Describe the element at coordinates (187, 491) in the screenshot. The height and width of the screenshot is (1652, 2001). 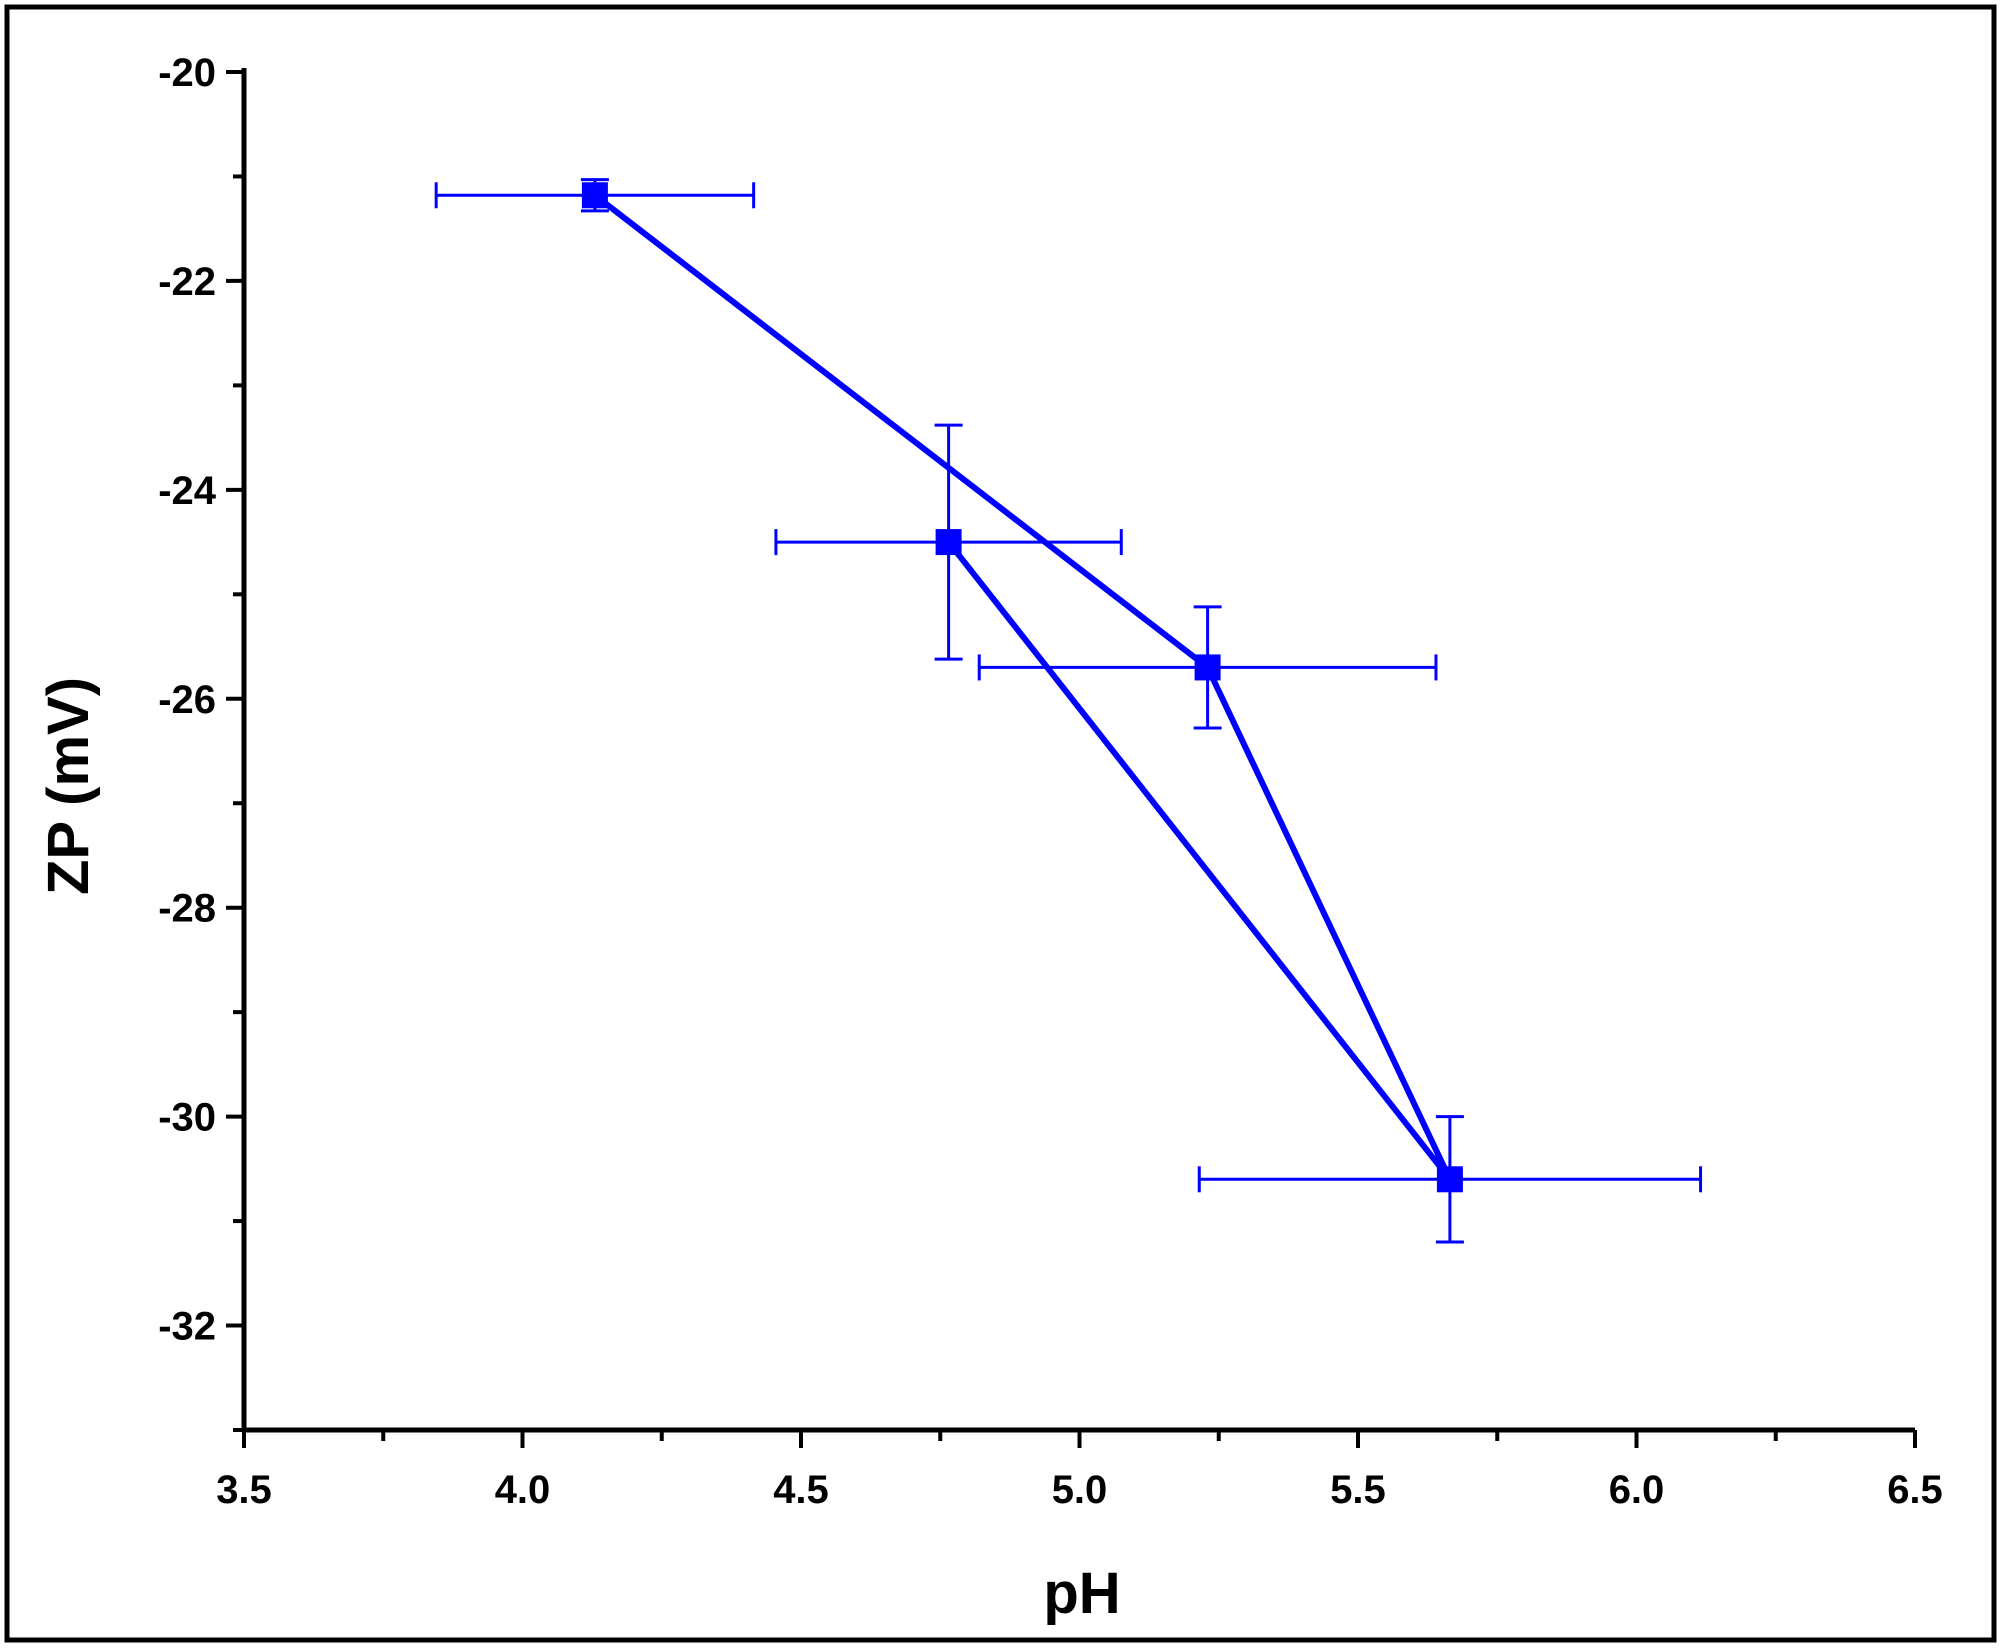
I see `y-tick-label: -24` at that location.